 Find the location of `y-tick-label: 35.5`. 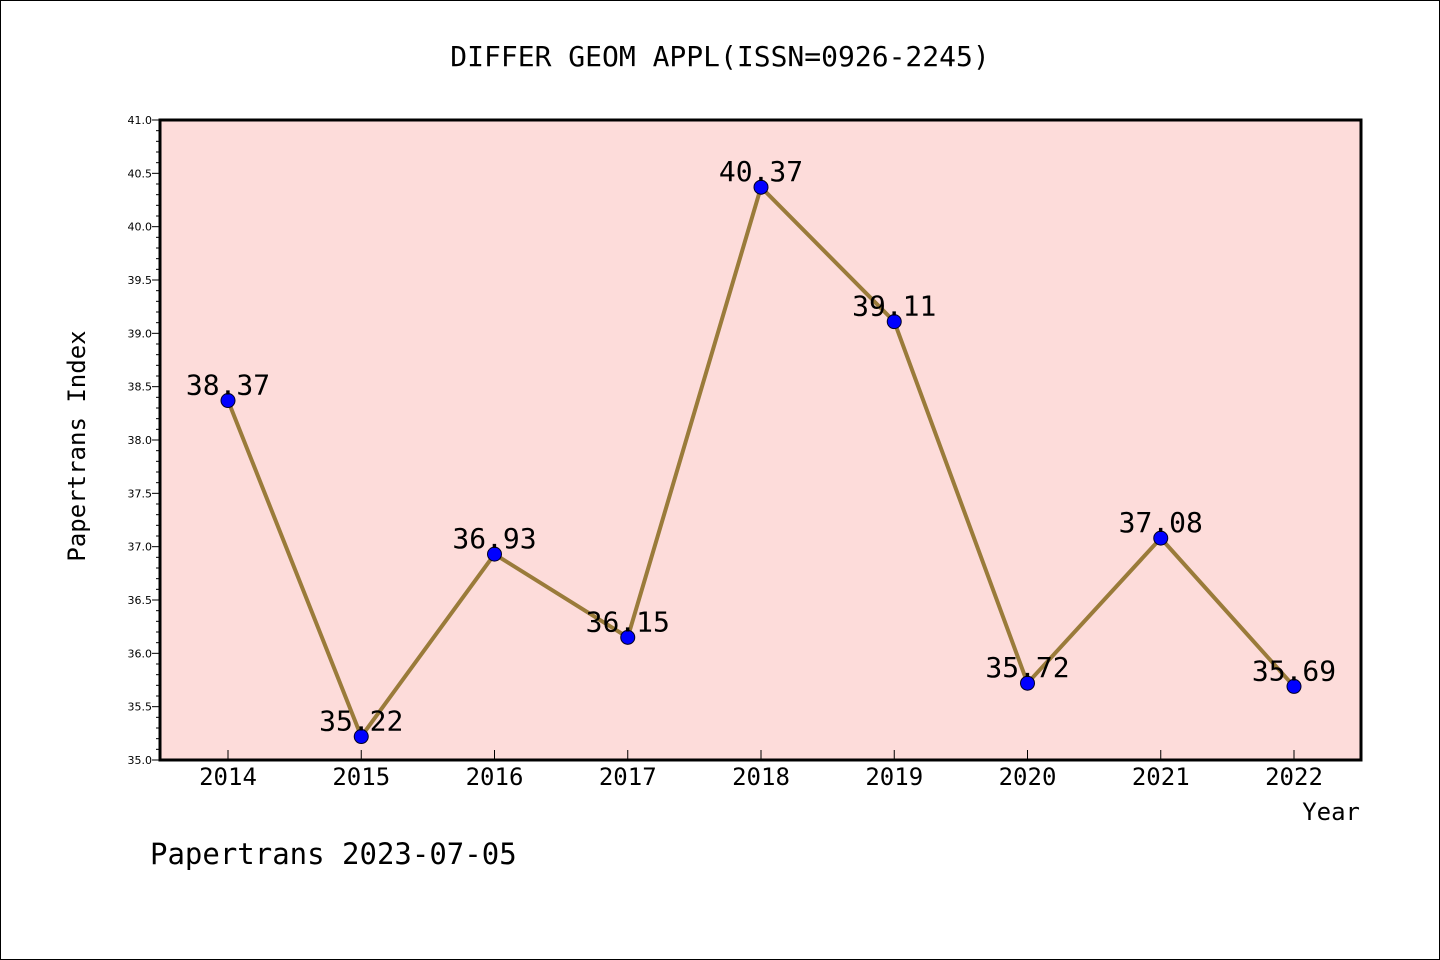

y-tick-label: 35.5 is located at coordinates (140, 707).